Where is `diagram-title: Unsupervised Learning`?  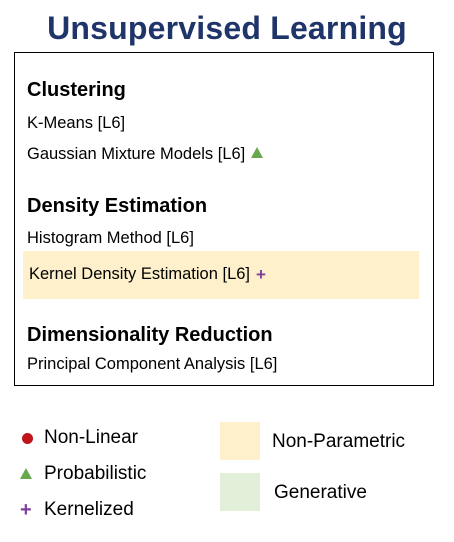
diagram-title: Unsupervised Learning is located at coordinates (227, 28).